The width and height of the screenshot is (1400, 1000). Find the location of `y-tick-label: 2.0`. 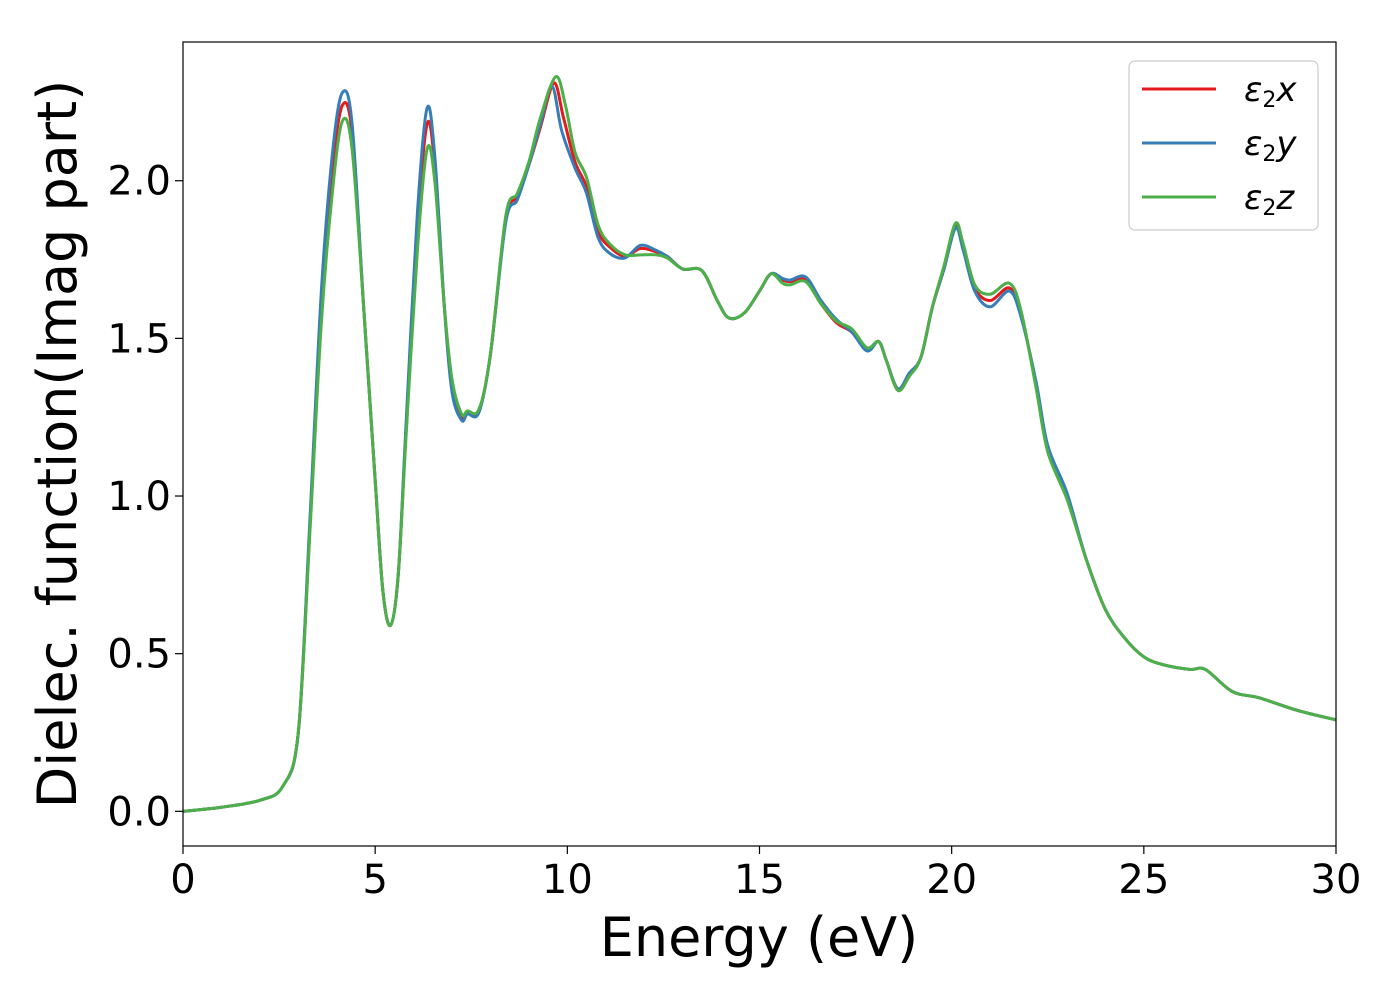

y-tick-label: 2.0 is located at coordinates (139, 182).